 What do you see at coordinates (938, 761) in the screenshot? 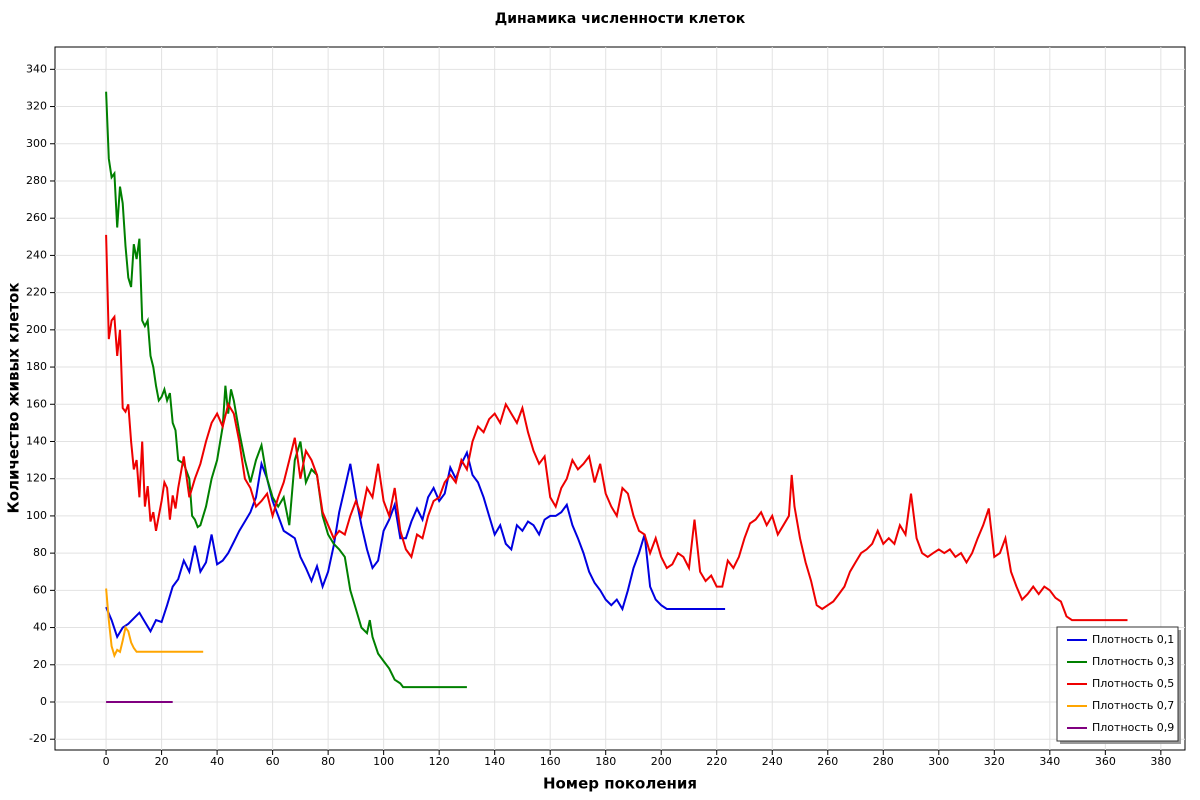
I see `x-tick-label: 300` at bounding box center [938, 761].